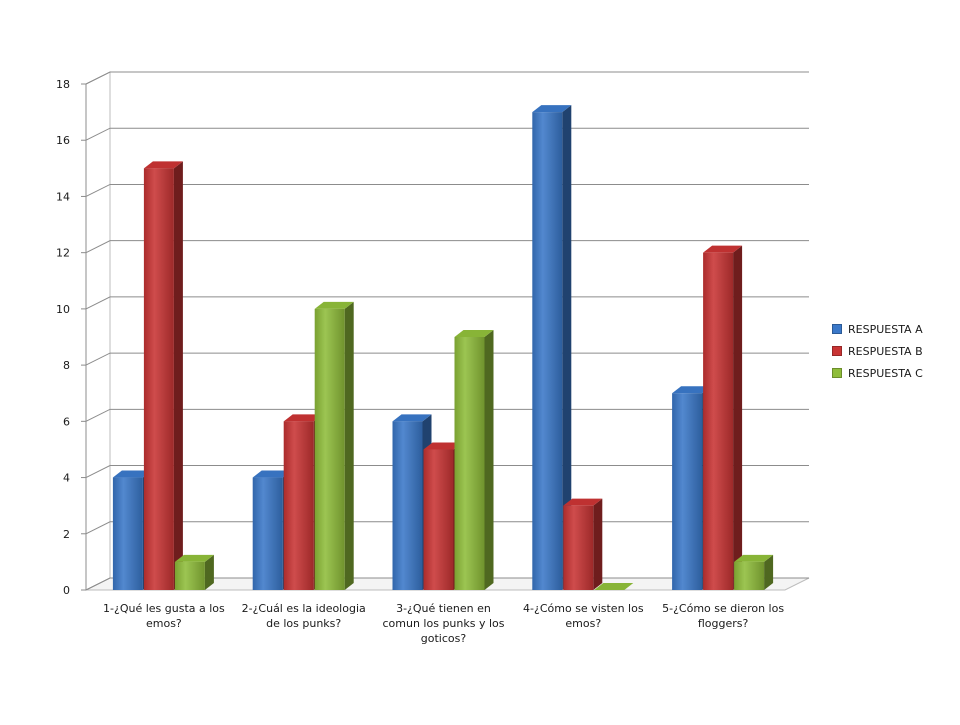  Describe the element at coordinates (885, 373) in the screenshot. I see `legend-label: RESPUESTA C` at that location.